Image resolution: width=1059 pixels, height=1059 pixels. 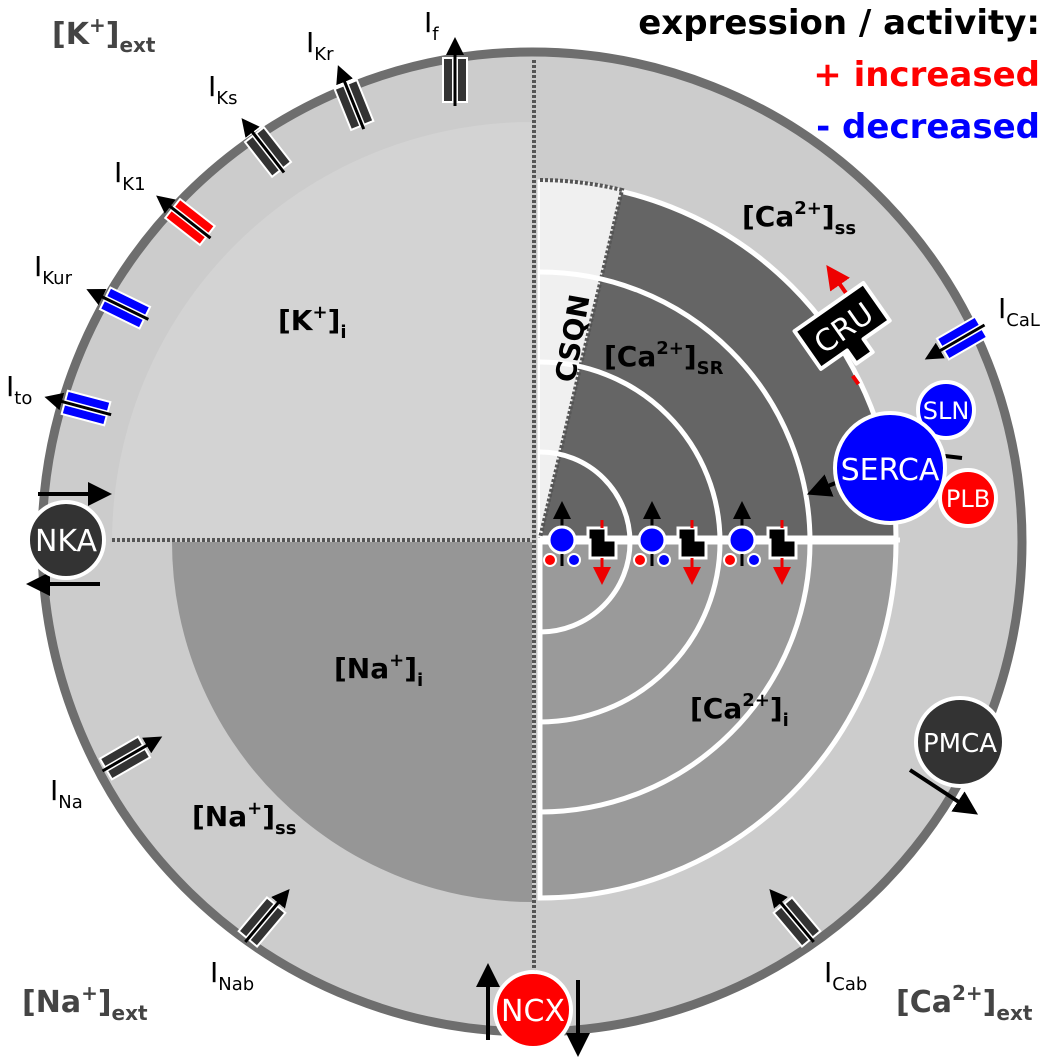 I want to click on pmca-label: PMCA, so click(x=960, y=744).